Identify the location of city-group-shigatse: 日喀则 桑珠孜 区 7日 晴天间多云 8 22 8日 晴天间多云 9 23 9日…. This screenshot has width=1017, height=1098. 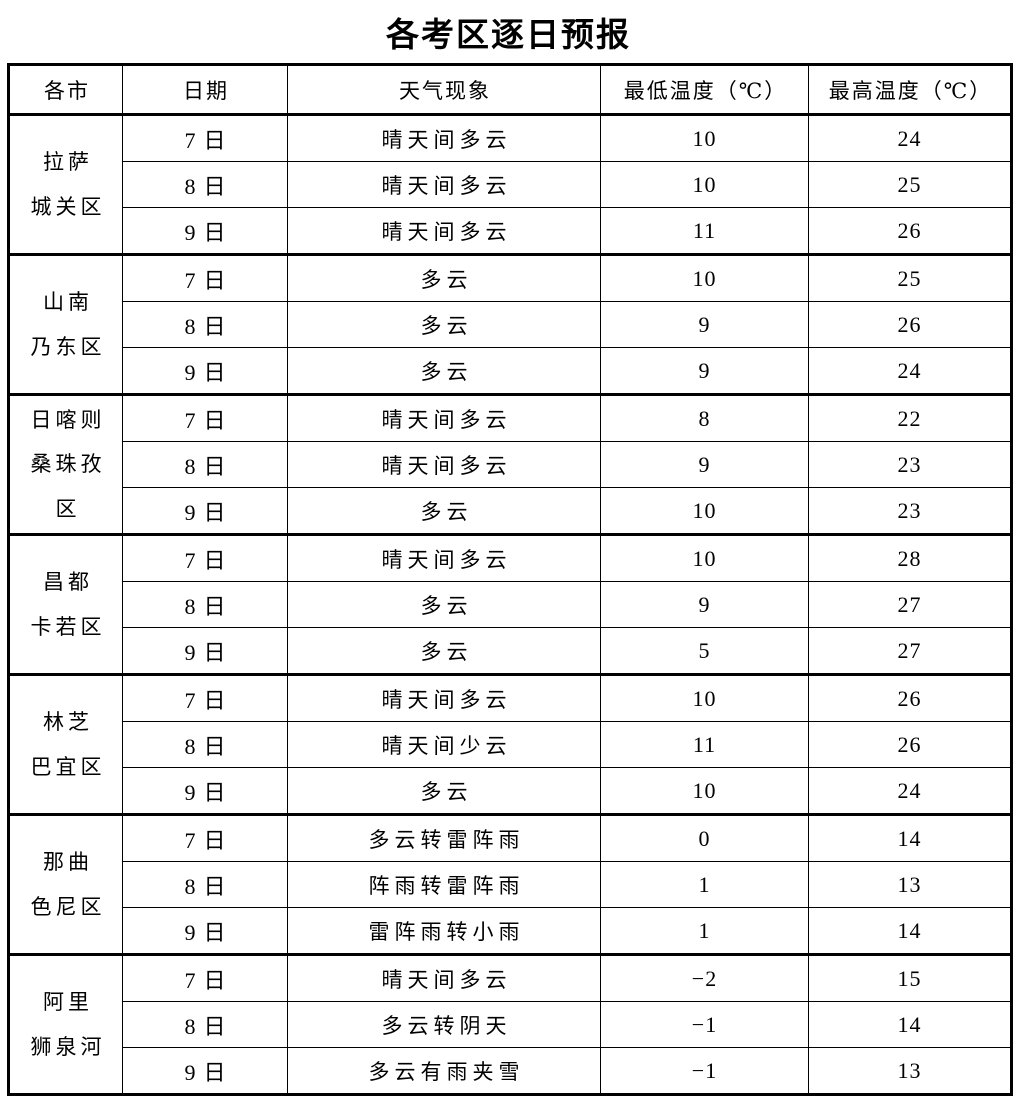
(510, 464).